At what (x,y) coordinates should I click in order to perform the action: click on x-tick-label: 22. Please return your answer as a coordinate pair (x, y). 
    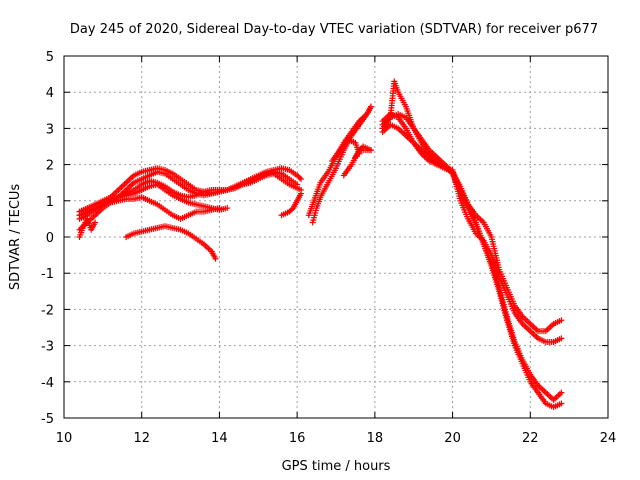
    Looking at the image, I should click on (530, 438).